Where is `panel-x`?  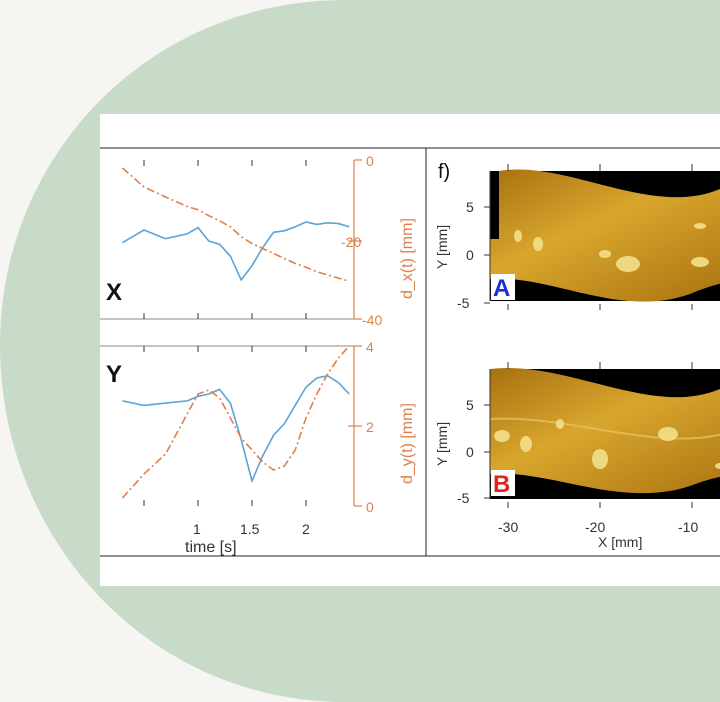 panel-x is located at coordinates (235, 224).